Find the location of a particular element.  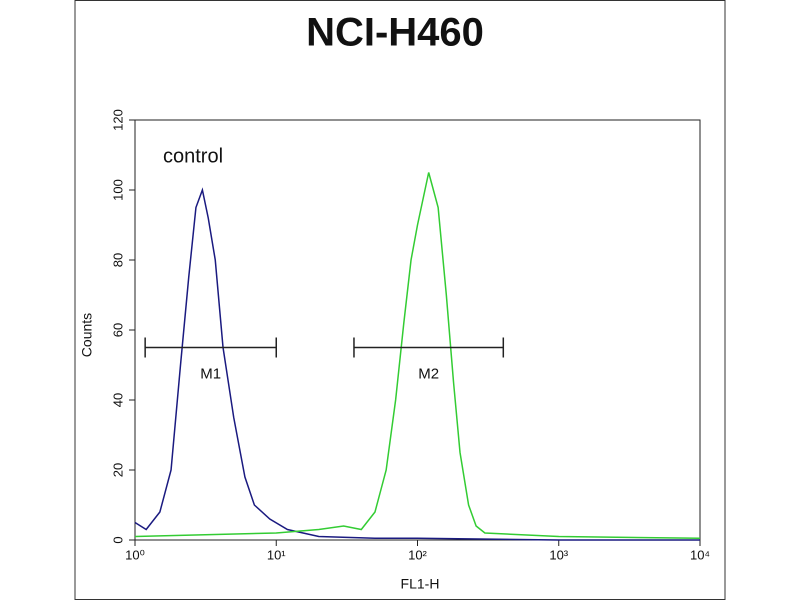

y-tick-label: 20 is located at coordinates (117, 470).